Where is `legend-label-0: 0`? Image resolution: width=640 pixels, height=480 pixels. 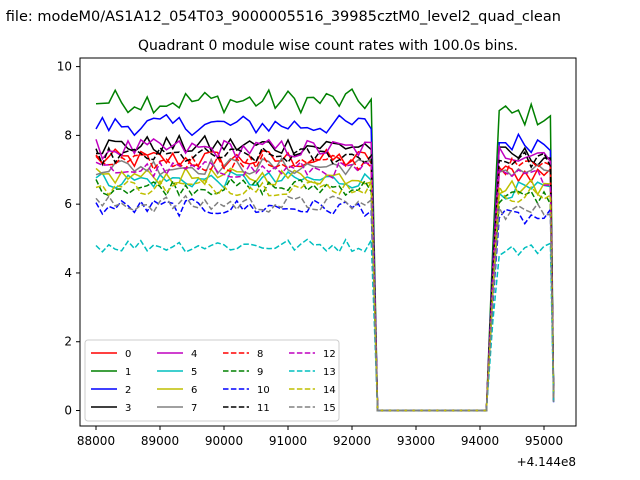 legend-label-0: 0 is located at coordinates (128, 354).